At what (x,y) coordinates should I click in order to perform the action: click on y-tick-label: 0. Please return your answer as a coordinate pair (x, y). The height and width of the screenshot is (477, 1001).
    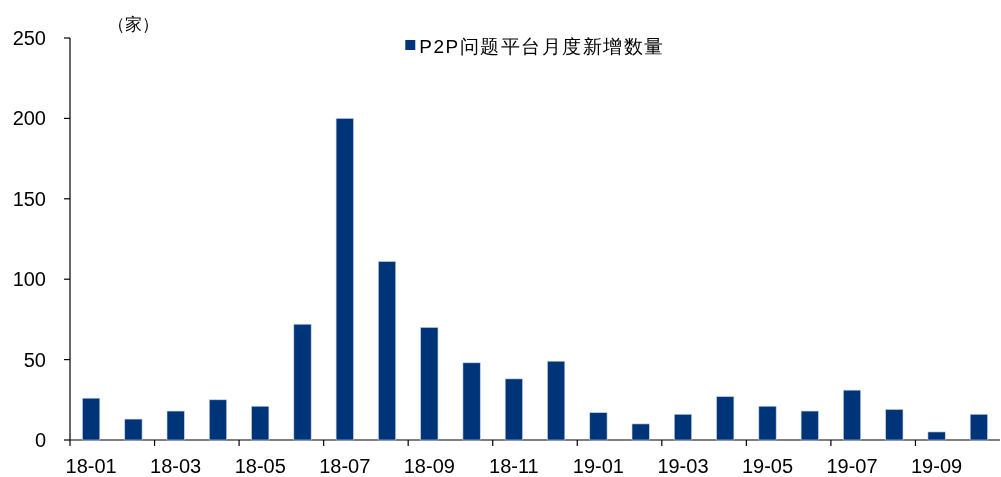
    Looking at the image, I should click on (40, 440).